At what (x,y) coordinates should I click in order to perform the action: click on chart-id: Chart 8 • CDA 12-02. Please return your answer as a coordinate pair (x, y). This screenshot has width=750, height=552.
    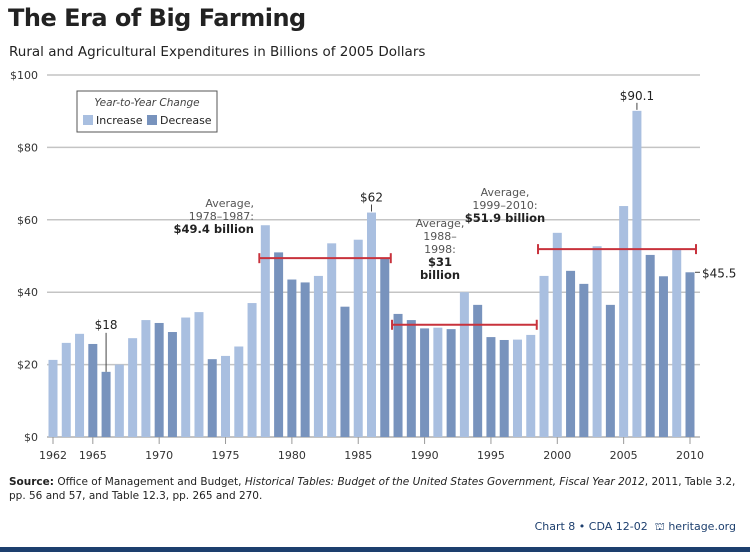
    Looking at the image, I should click on (591, 526).